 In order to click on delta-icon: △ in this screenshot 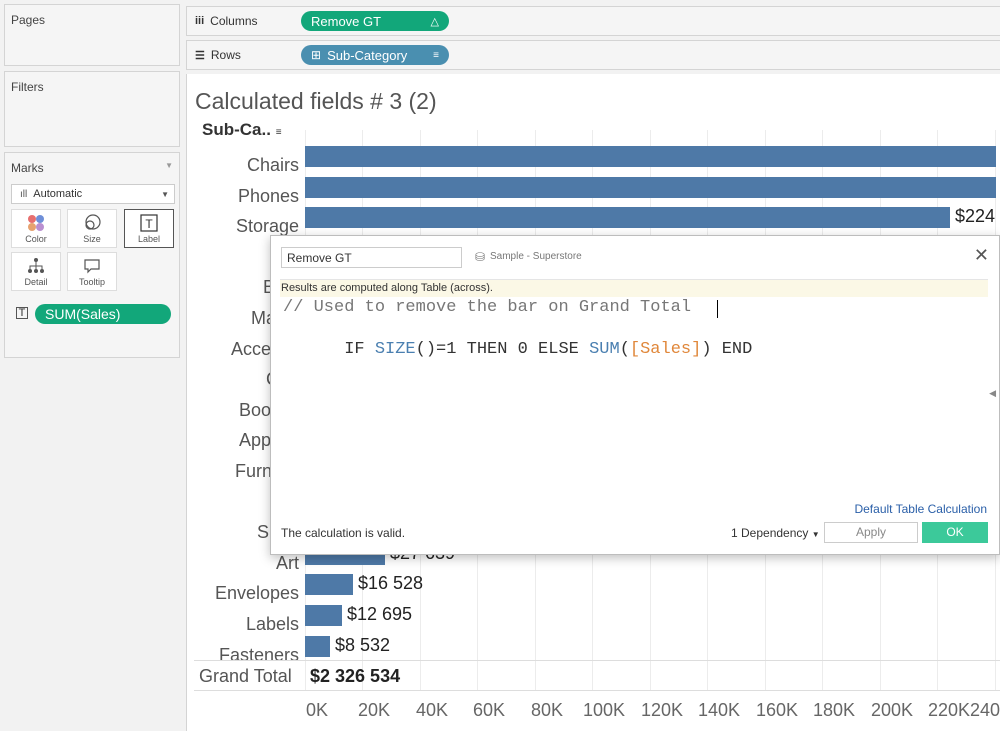, I will do `click(434, 21)`.